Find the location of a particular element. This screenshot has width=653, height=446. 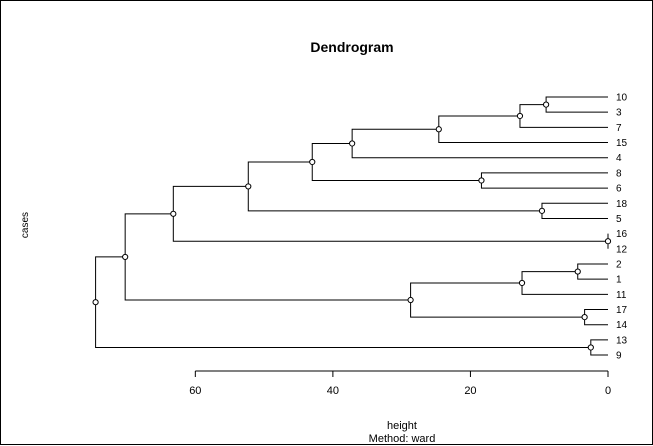

merge-node-G is located at coordinates (542, 210).